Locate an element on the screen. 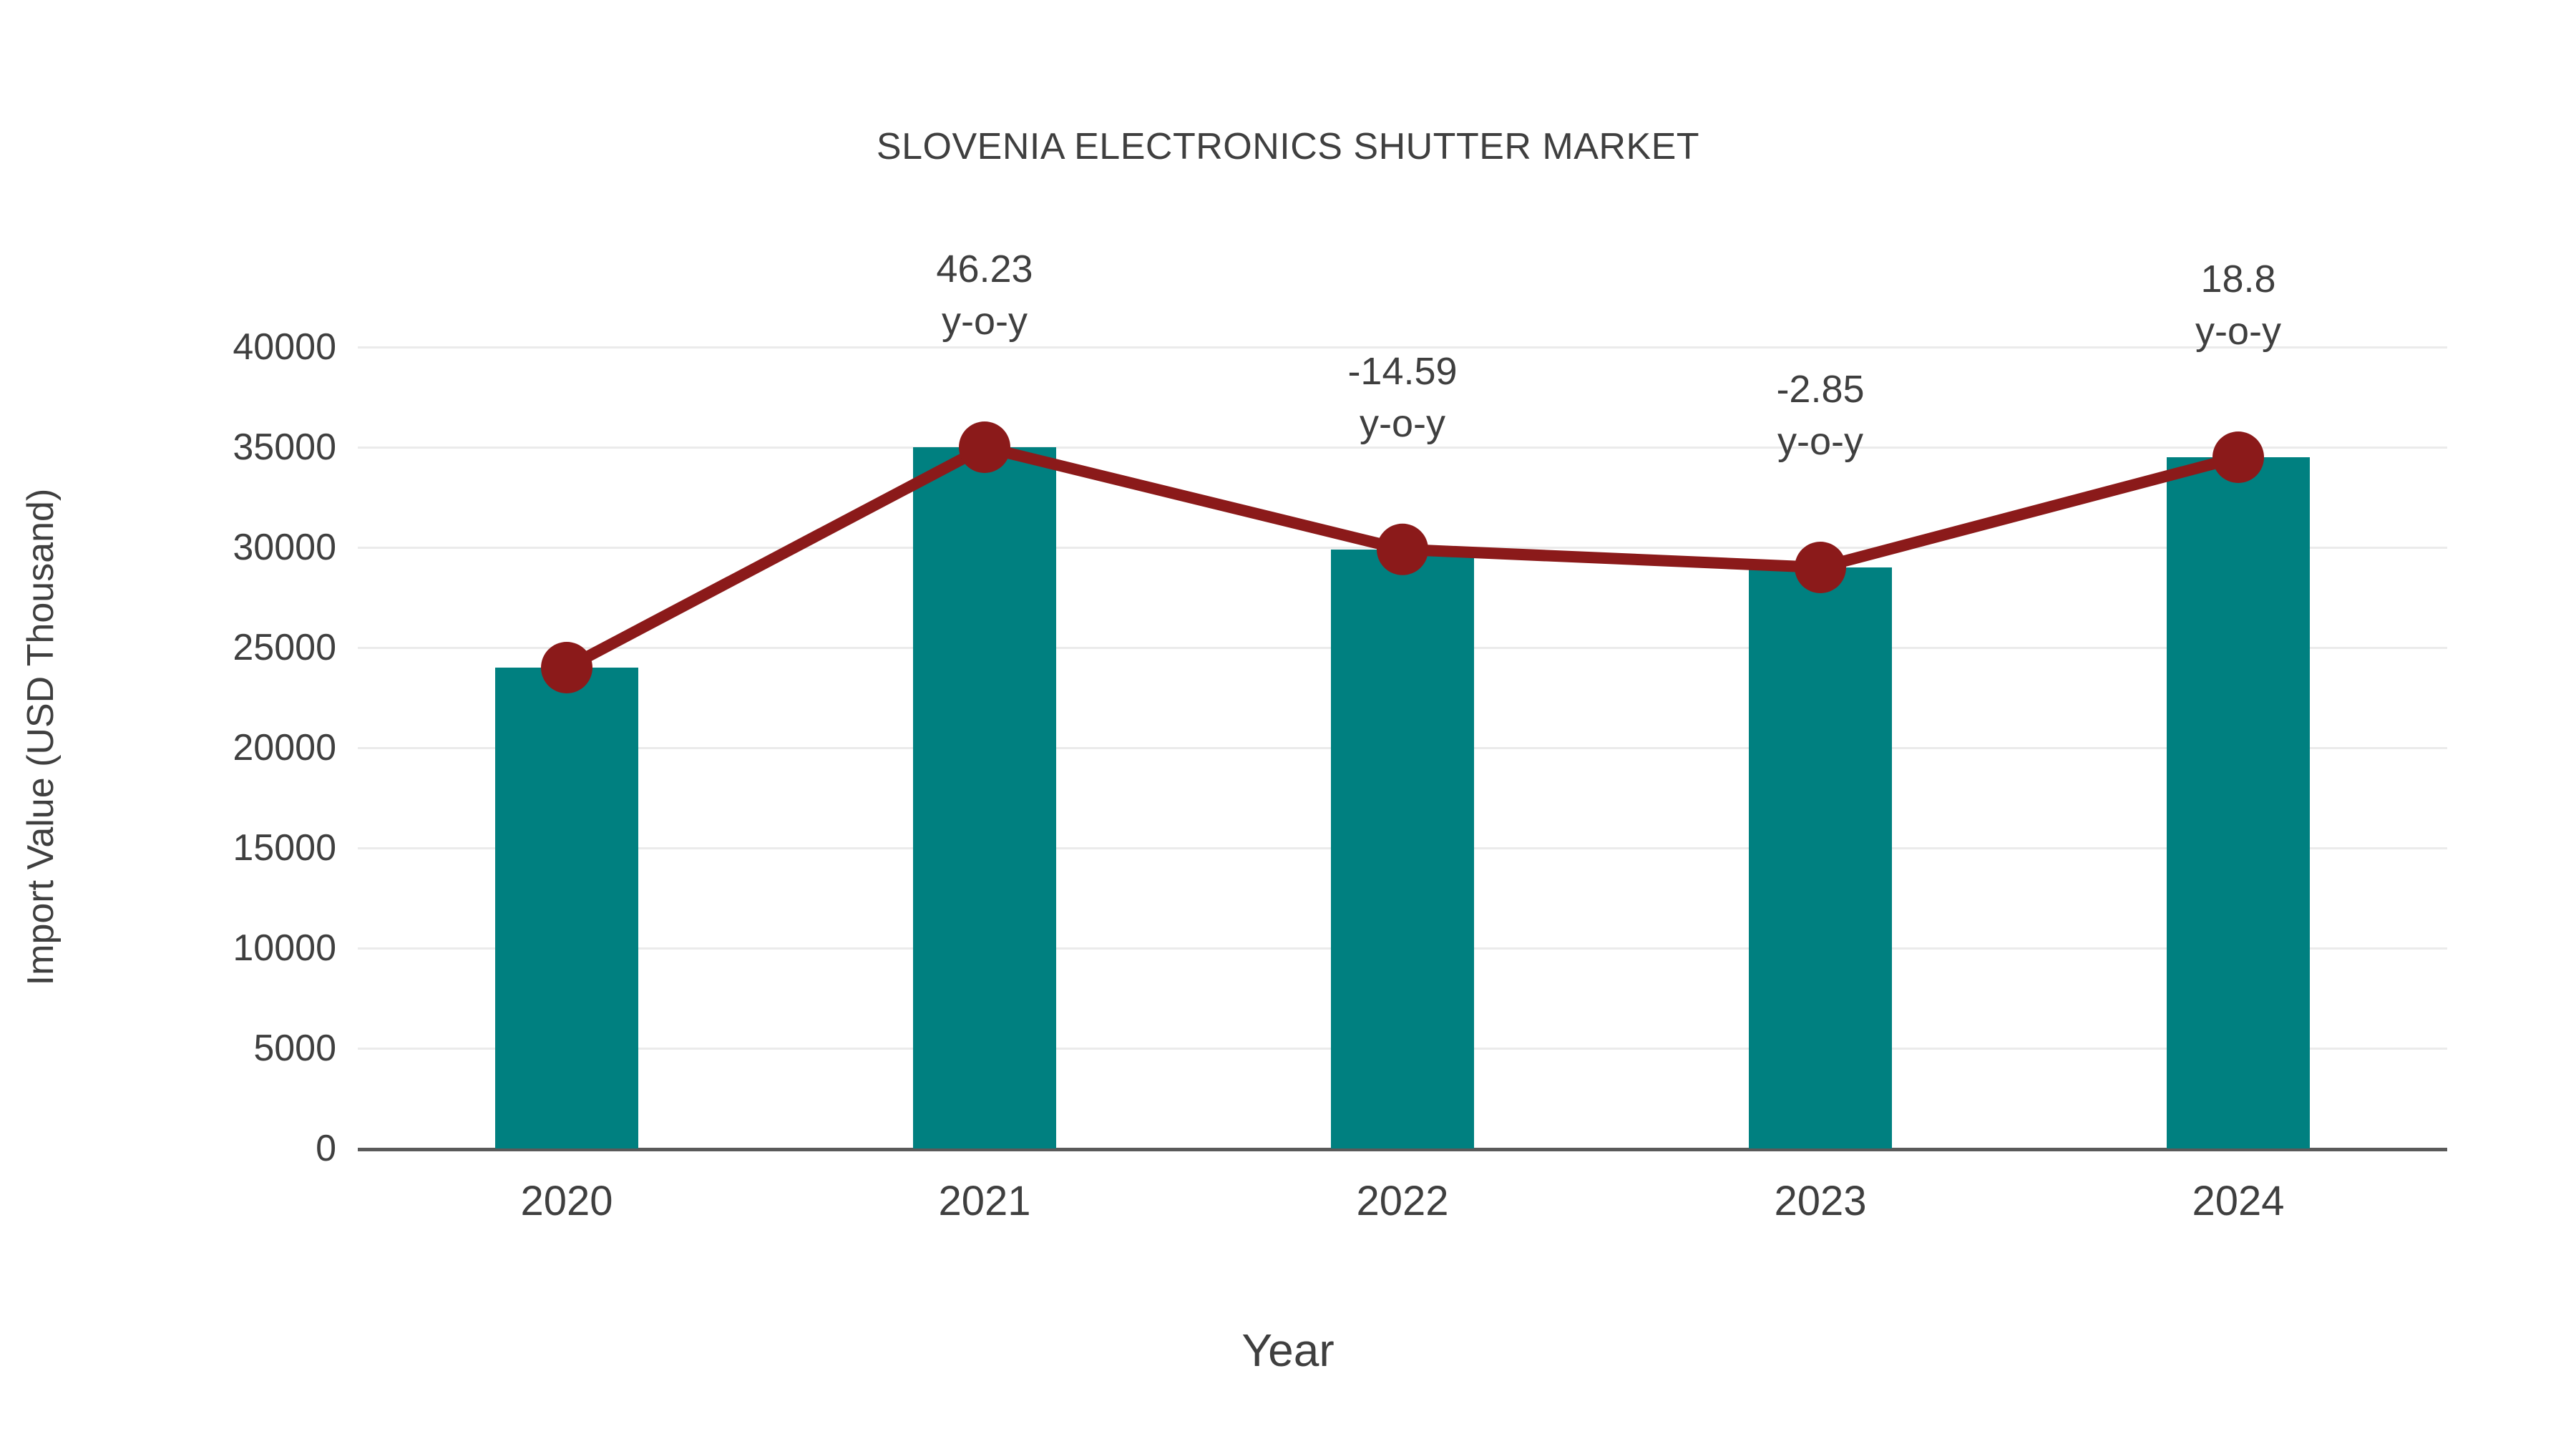  x-tick-label-2023: 2023 is located at coordinates (1820, 1201).